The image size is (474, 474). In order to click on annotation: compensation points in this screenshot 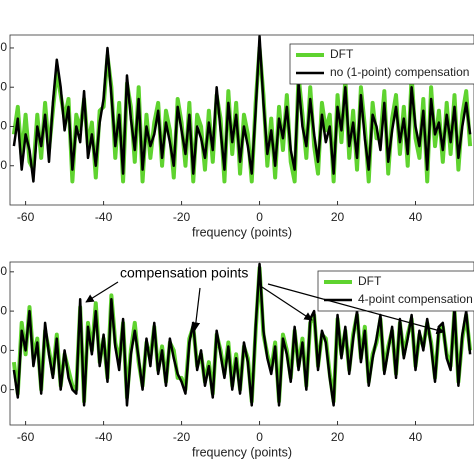, I will do `click(184, 273)`.